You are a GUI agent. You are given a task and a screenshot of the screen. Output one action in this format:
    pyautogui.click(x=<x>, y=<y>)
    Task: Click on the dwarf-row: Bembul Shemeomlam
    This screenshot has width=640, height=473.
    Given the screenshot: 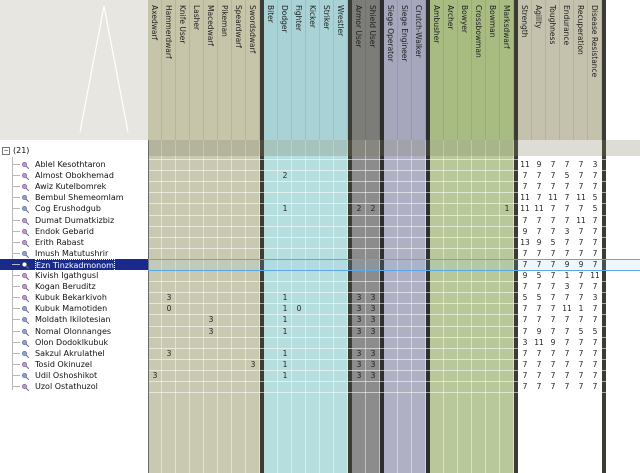 What is the action you would take?
    pyautogui.click(x=74, y=197)
    